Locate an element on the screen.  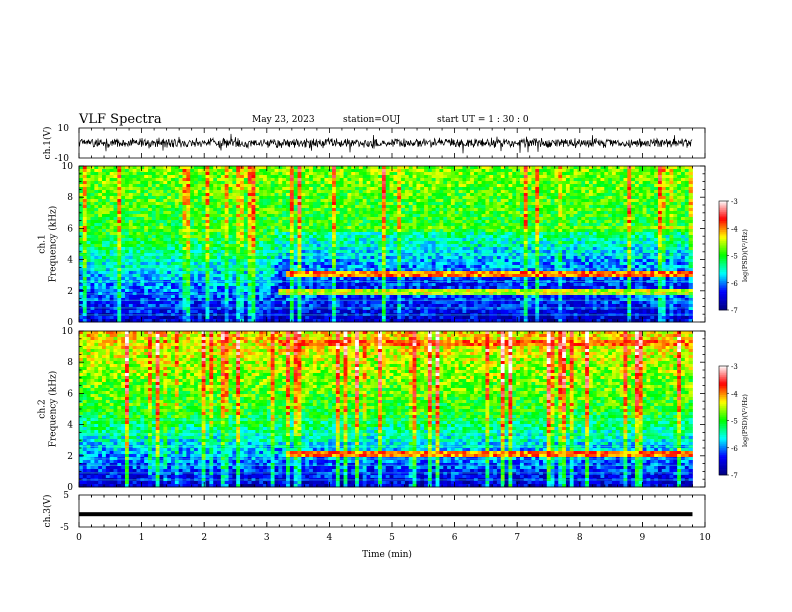
y-axis-label: ch.1 is located at coordinates (43, 243).